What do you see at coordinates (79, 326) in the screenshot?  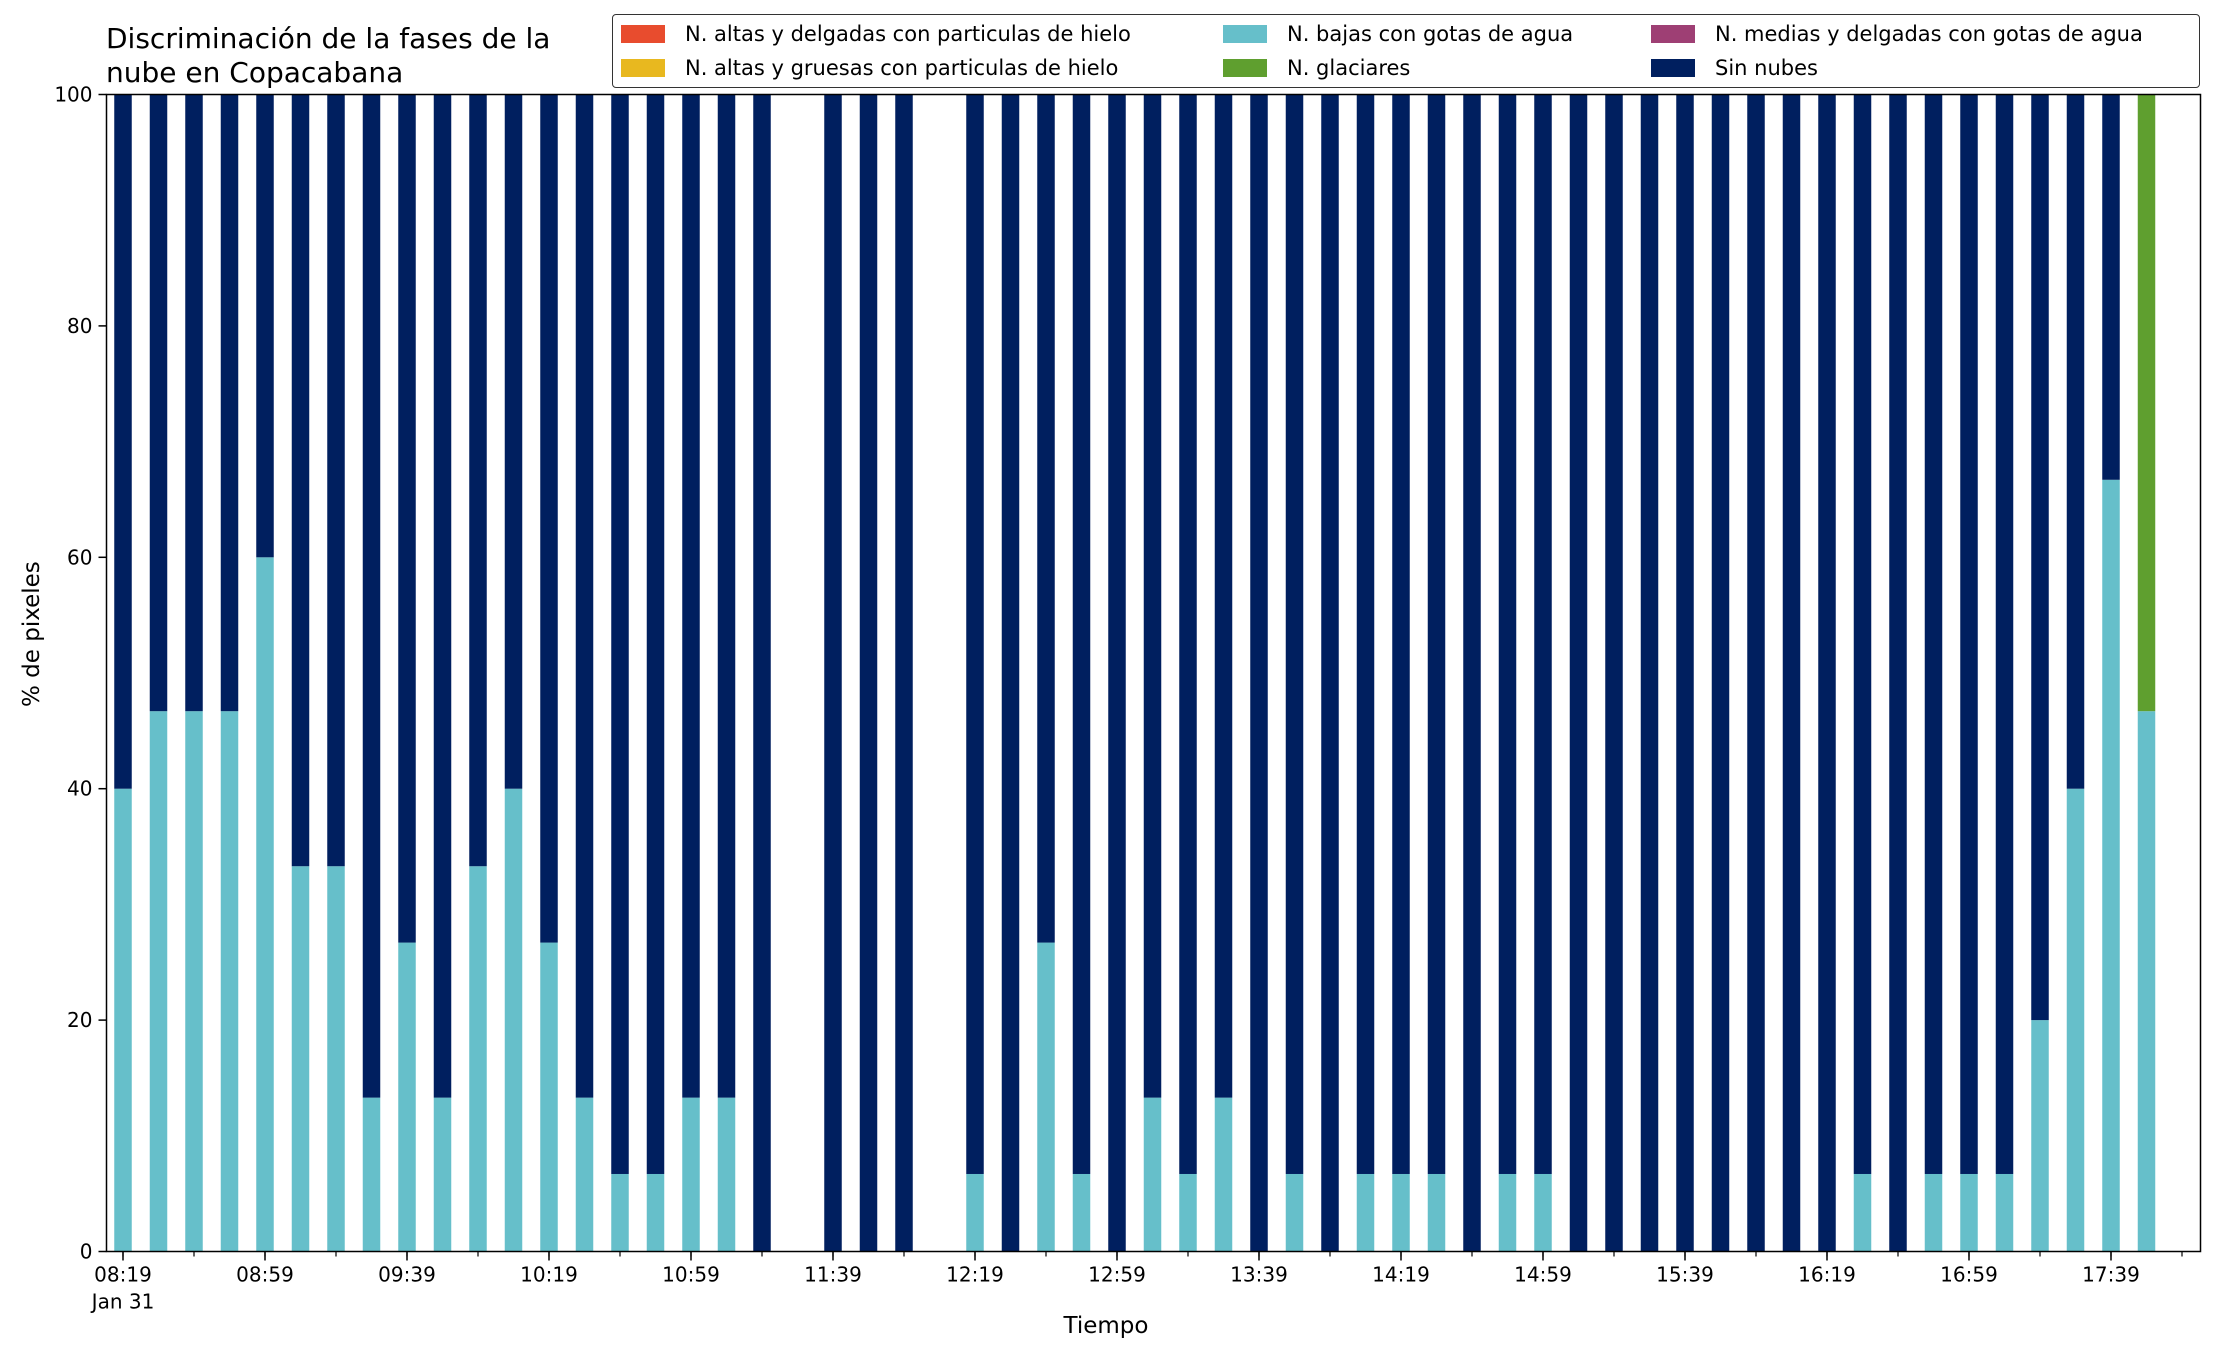 I see `y-tick-label: 80` at bounding box center [79, 326].